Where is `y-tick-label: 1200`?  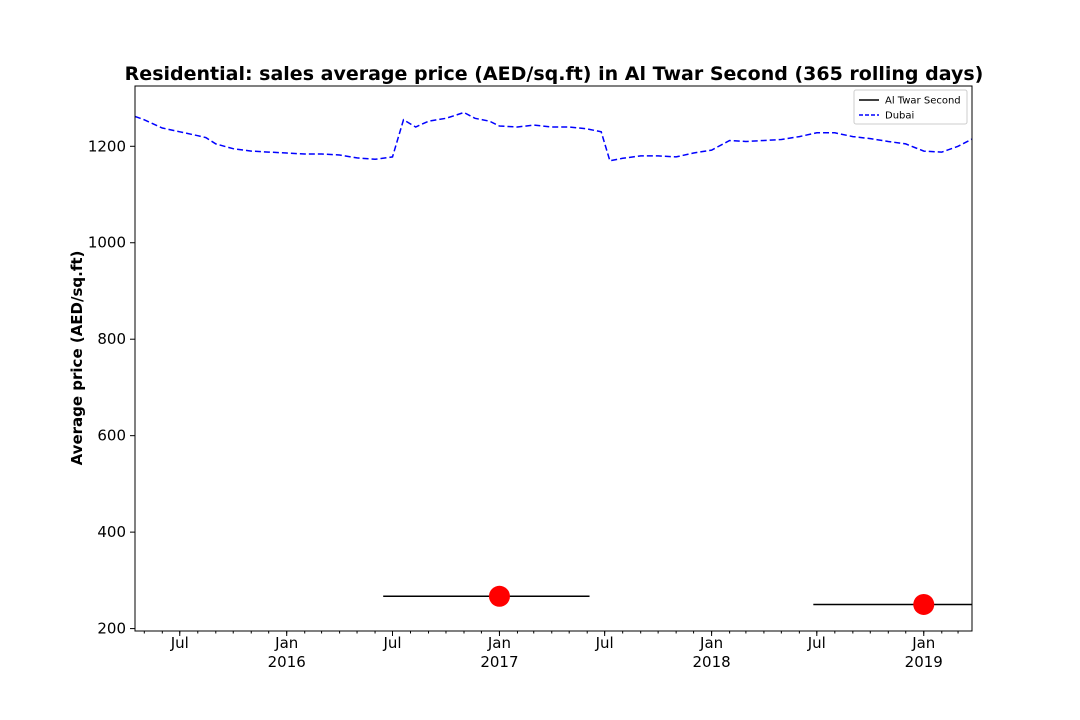 y-tick-label: 1200 is located at coordinates (107, 146).